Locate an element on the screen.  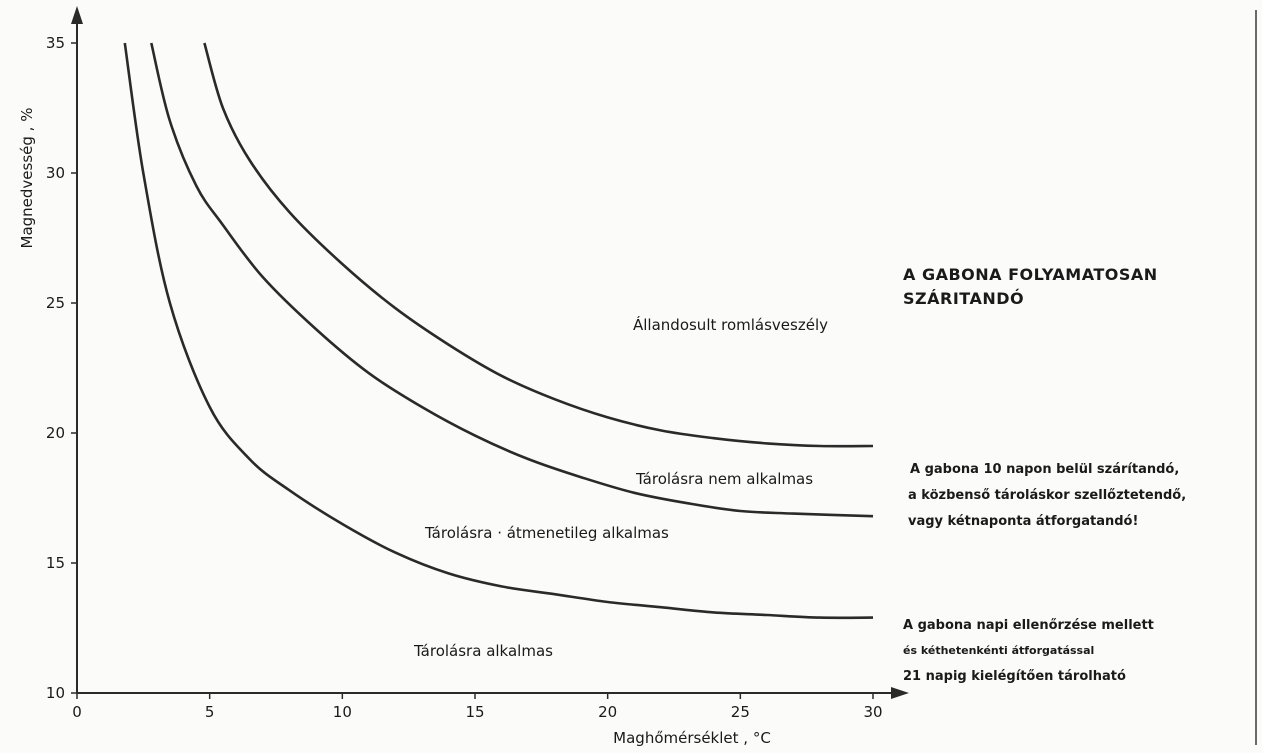
x-ticks: 0 5 10 15 20 25 30 is located at coordinates (477, 707).